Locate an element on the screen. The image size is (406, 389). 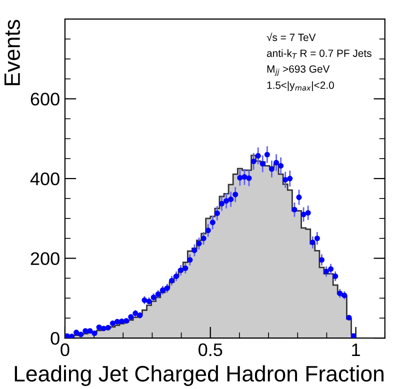
x-axis-title: Leading Jet Charged Hadron Fraction is located at coordinates (199, 375).